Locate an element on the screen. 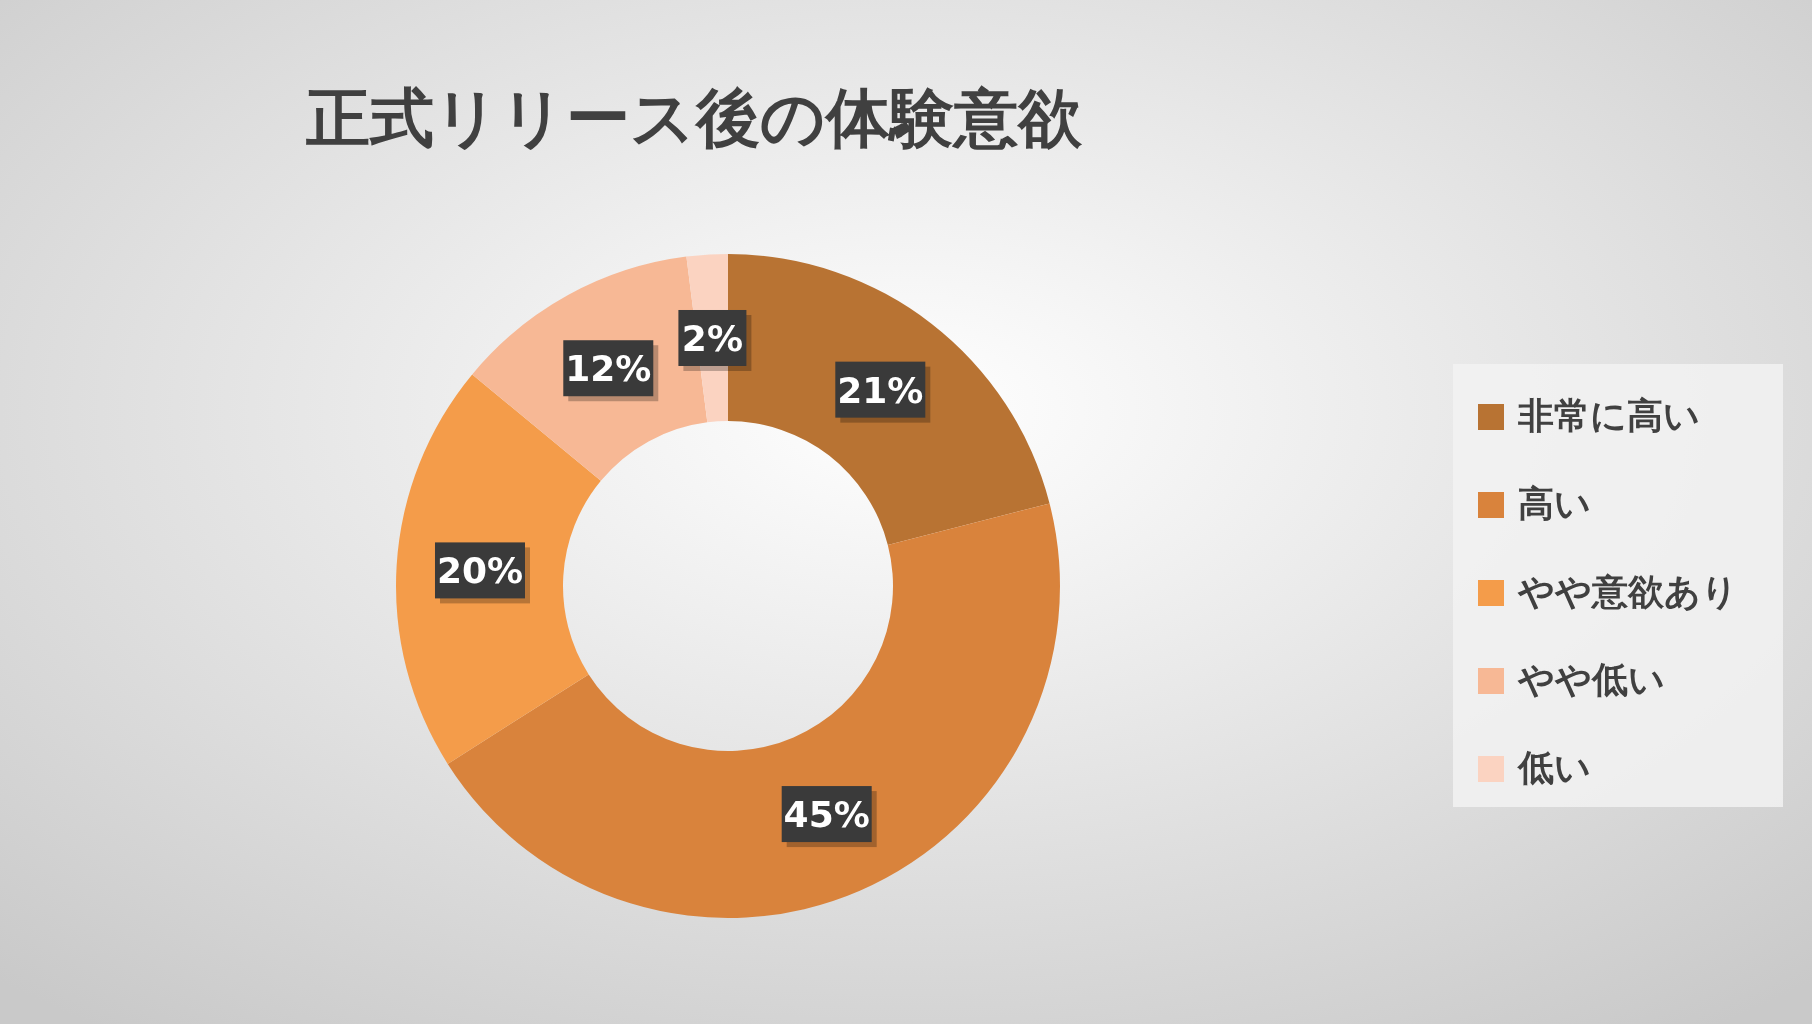  data-label: 20% is located at coordinates (480, 571).